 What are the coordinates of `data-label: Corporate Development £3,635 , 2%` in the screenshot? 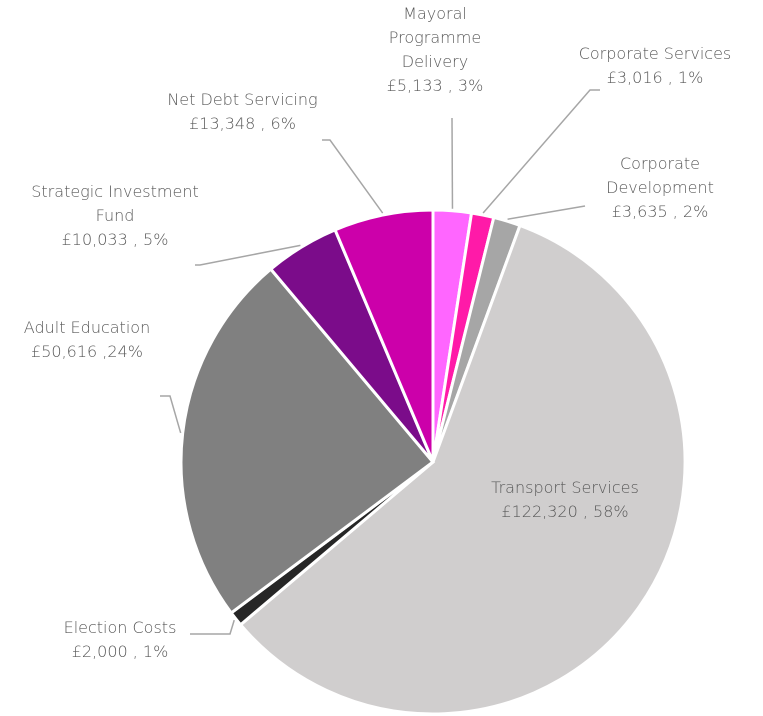 It's located at (660, 188).